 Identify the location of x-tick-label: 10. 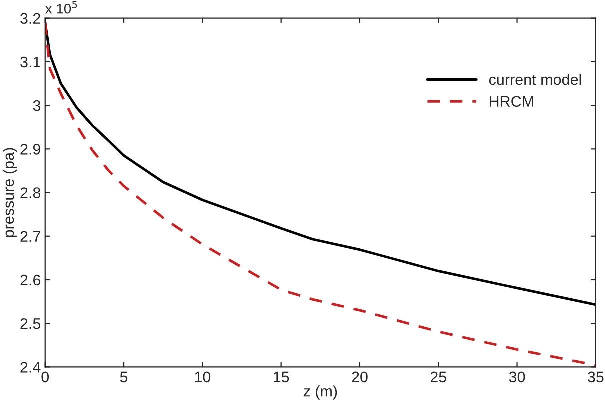
(203, 377).